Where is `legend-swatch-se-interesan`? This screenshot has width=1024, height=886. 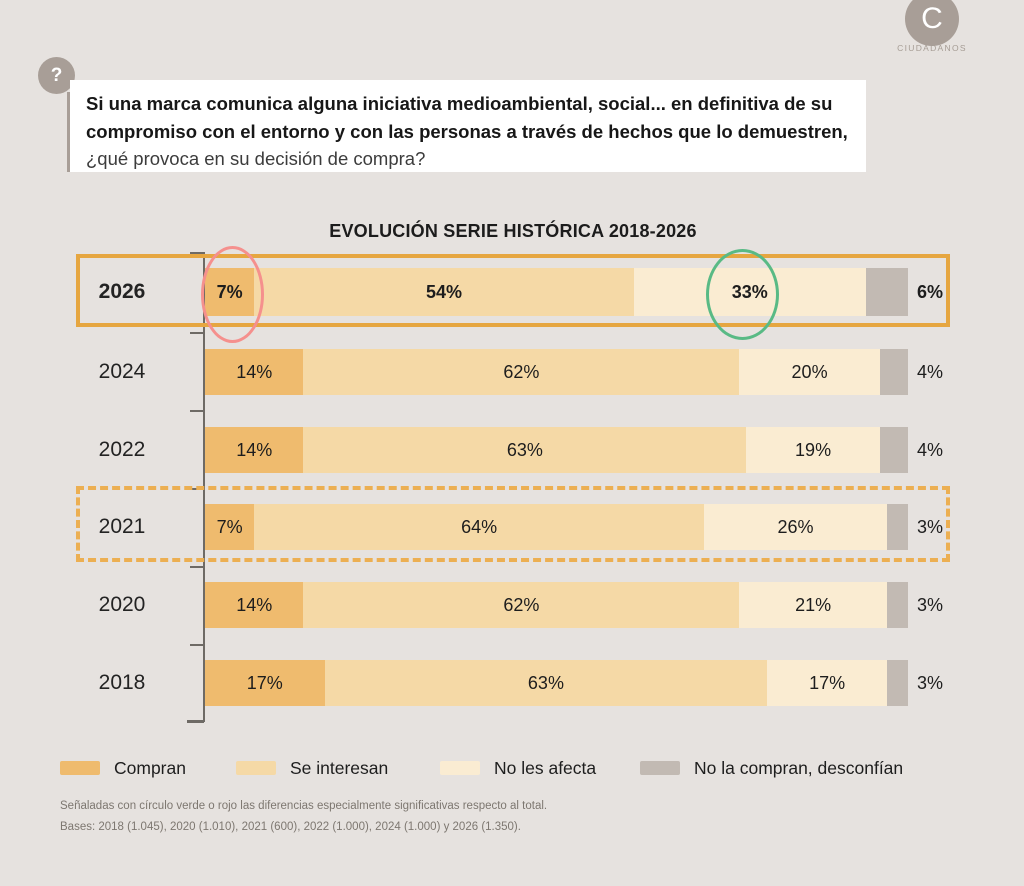
legend-swatch-se-interesan is located at coordinates (256, 768).